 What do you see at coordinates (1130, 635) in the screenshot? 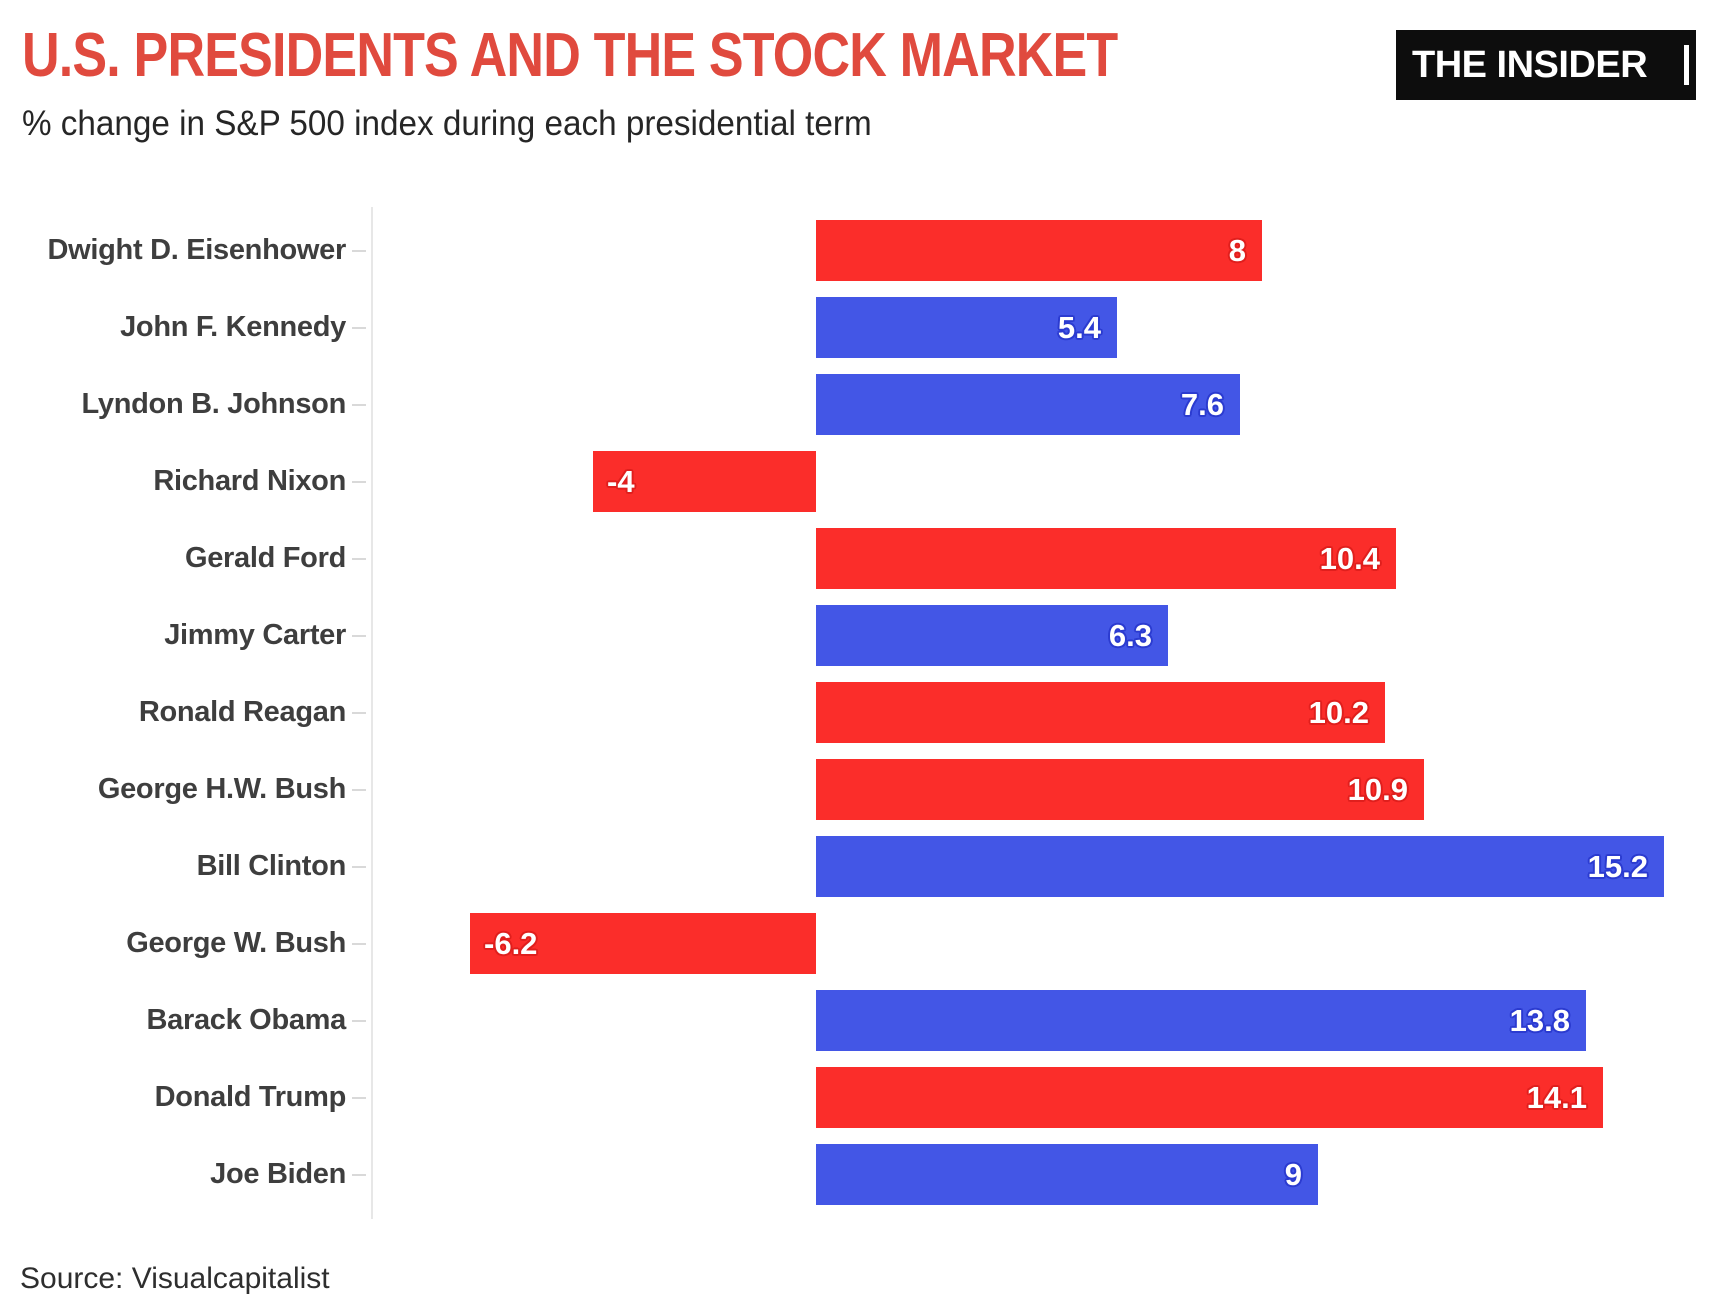
I see `bar-value-label: 6.3` at bounding box center [1130, 635].